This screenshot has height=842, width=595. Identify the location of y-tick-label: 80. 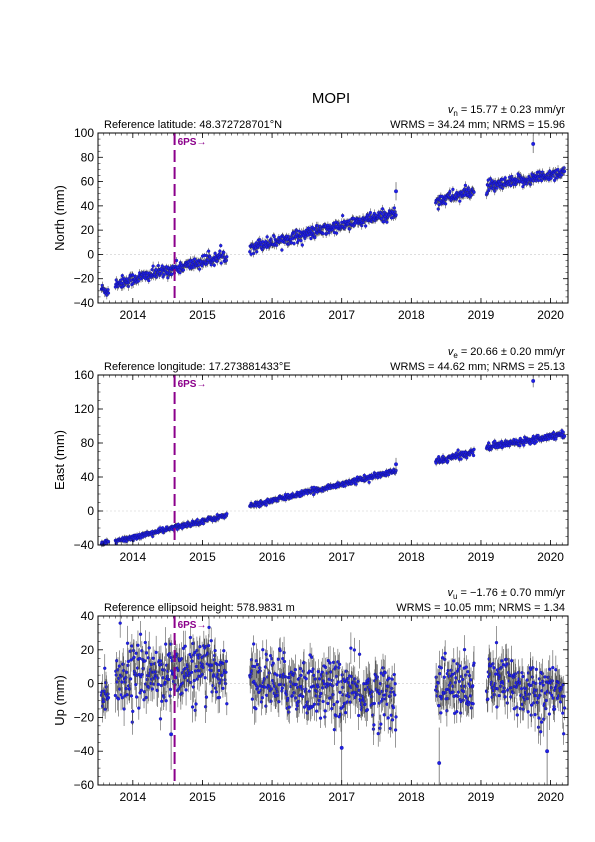
(88, 443).